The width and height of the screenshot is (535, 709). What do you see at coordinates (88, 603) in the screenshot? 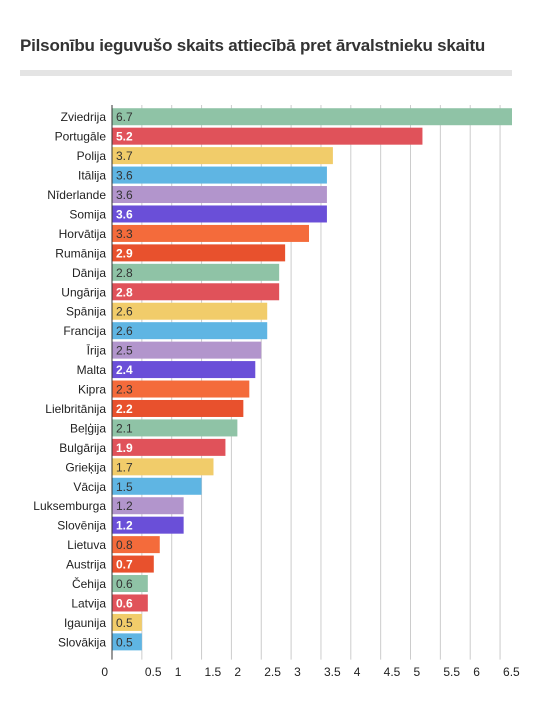
I see `category-label: Latvija` at bounding box center [88, 603].